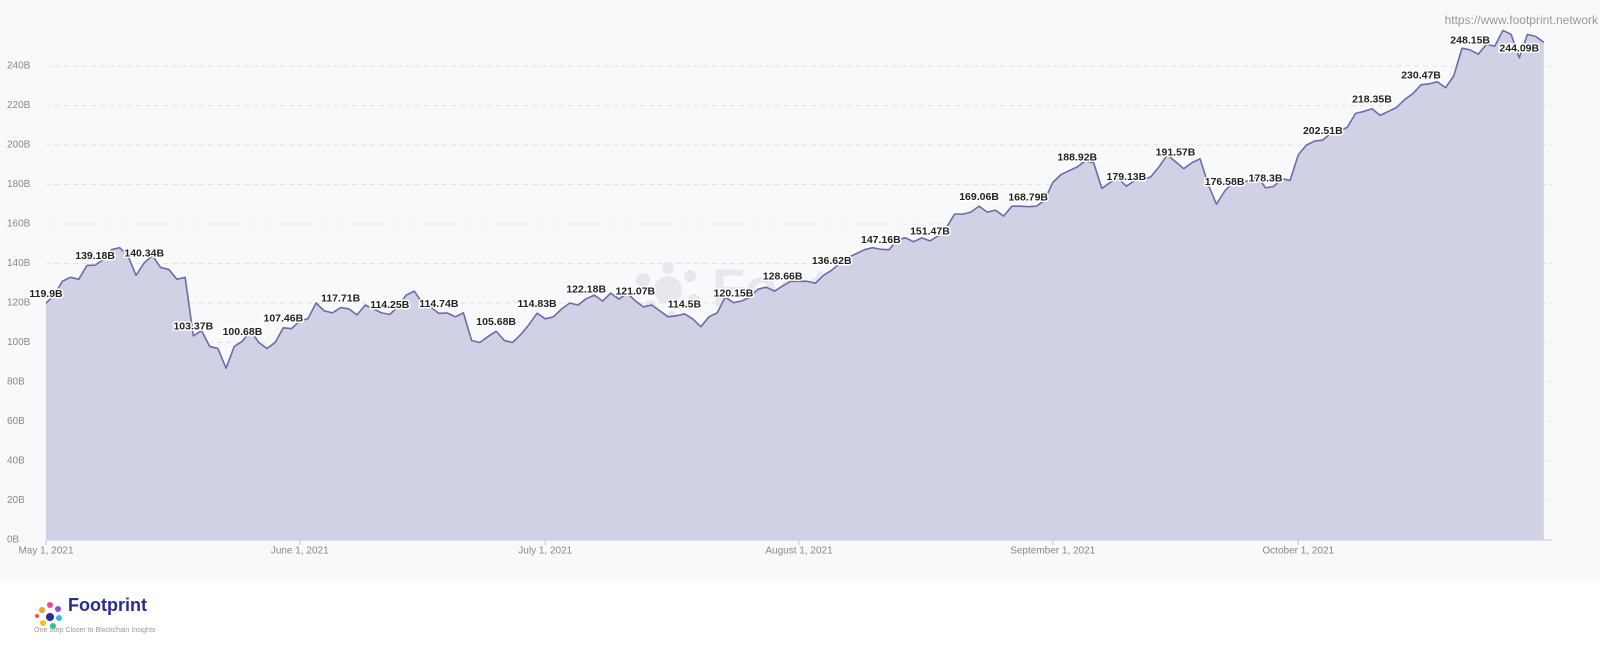  Describe the element at coordinates (45, 551) in the screenshot. I see `x-tick-label: May 1, 2021` at that location.